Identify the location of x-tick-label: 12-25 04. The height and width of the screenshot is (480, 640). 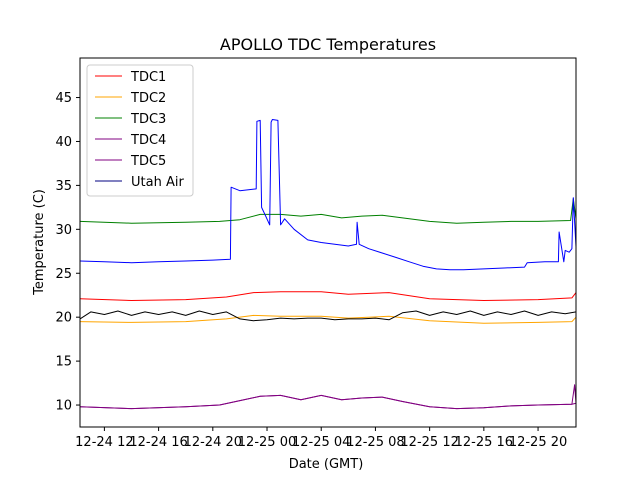
(321, 442).